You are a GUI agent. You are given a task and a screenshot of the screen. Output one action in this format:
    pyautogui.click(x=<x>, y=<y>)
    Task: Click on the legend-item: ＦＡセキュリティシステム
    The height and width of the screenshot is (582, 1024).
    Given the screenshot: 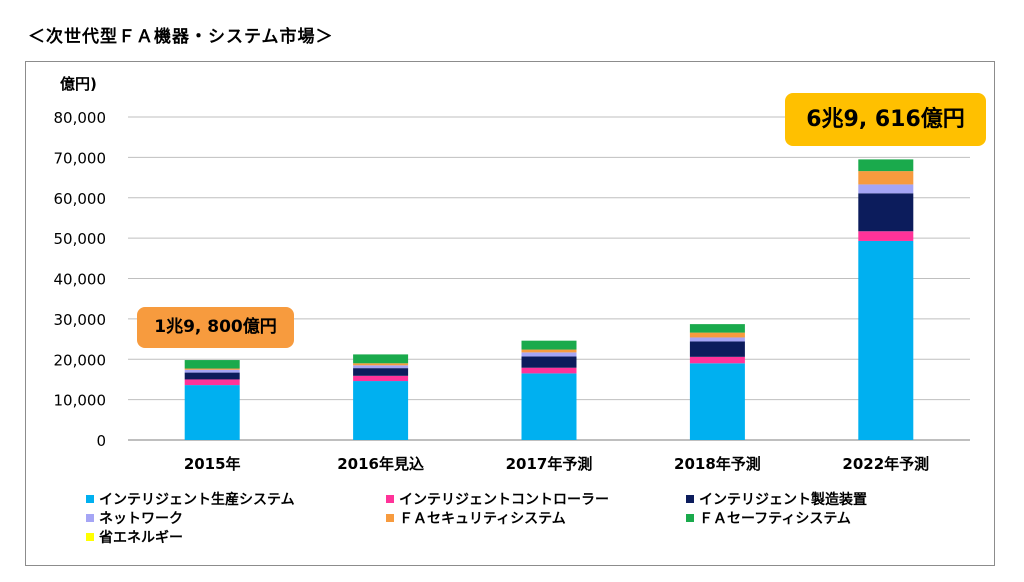 What is the action you would take?
    pyautogui.click(x=476, y=518)
    